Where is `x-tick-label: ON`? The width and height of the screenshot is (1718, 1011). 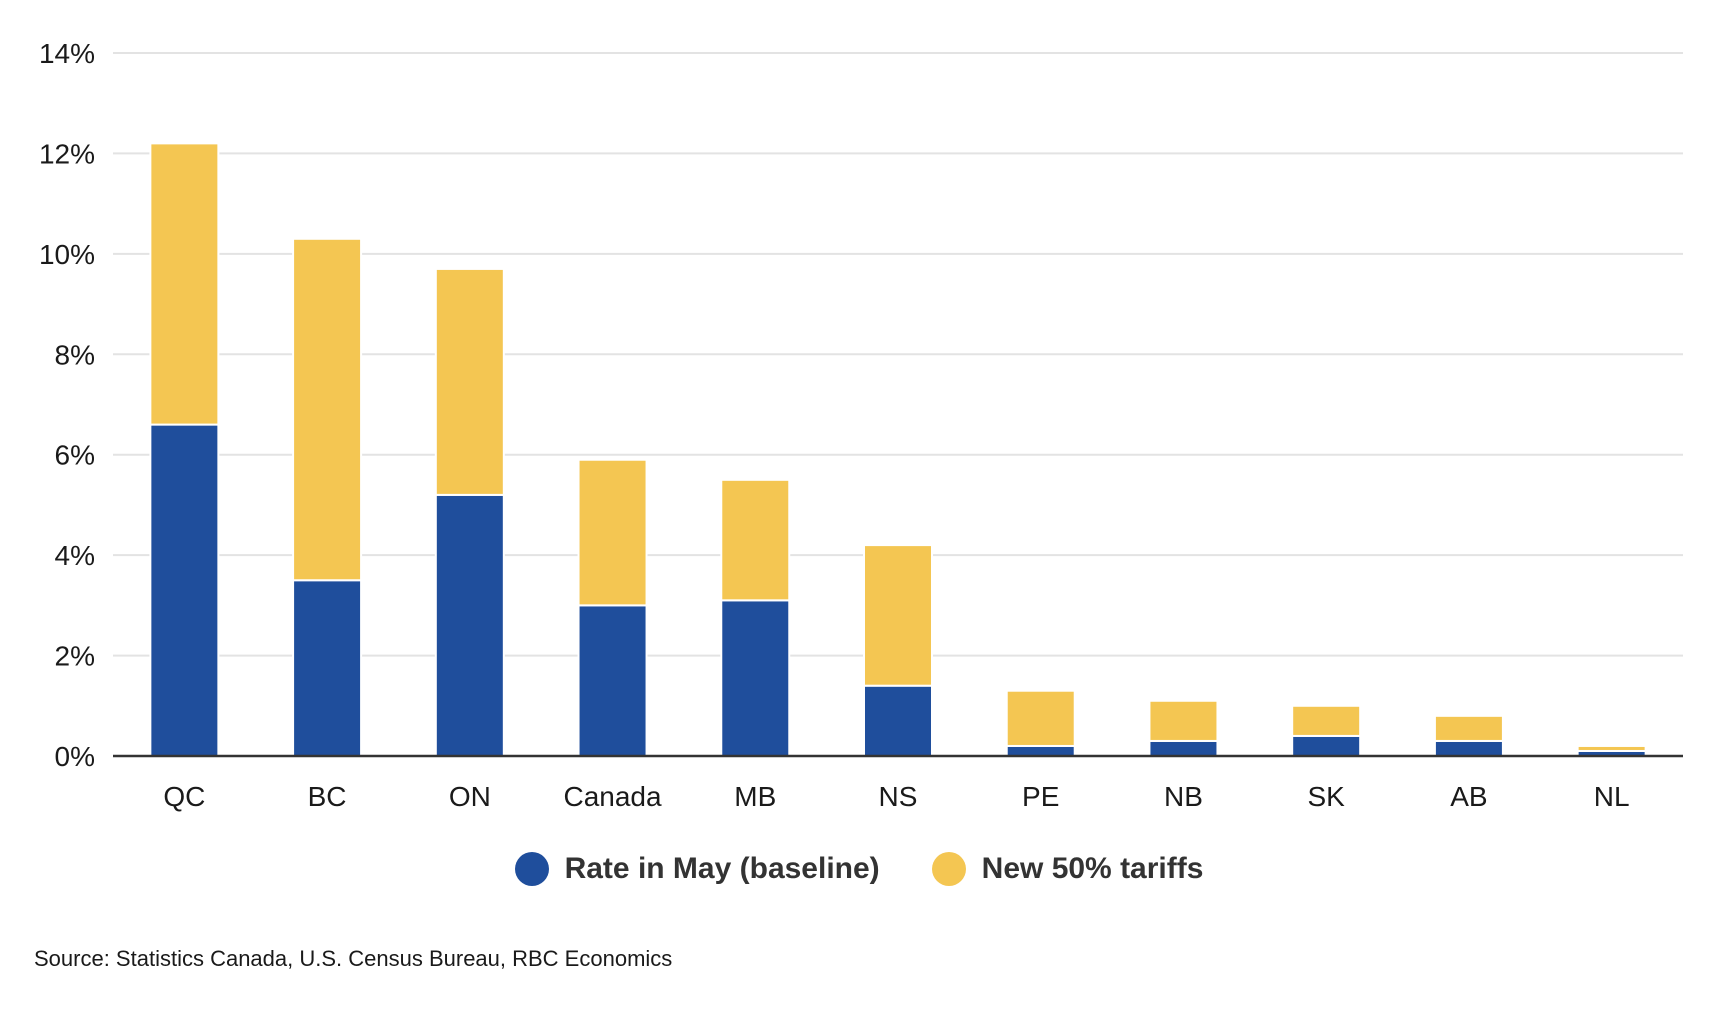
x-tick-label: ON is located at coordinates (470, 796).